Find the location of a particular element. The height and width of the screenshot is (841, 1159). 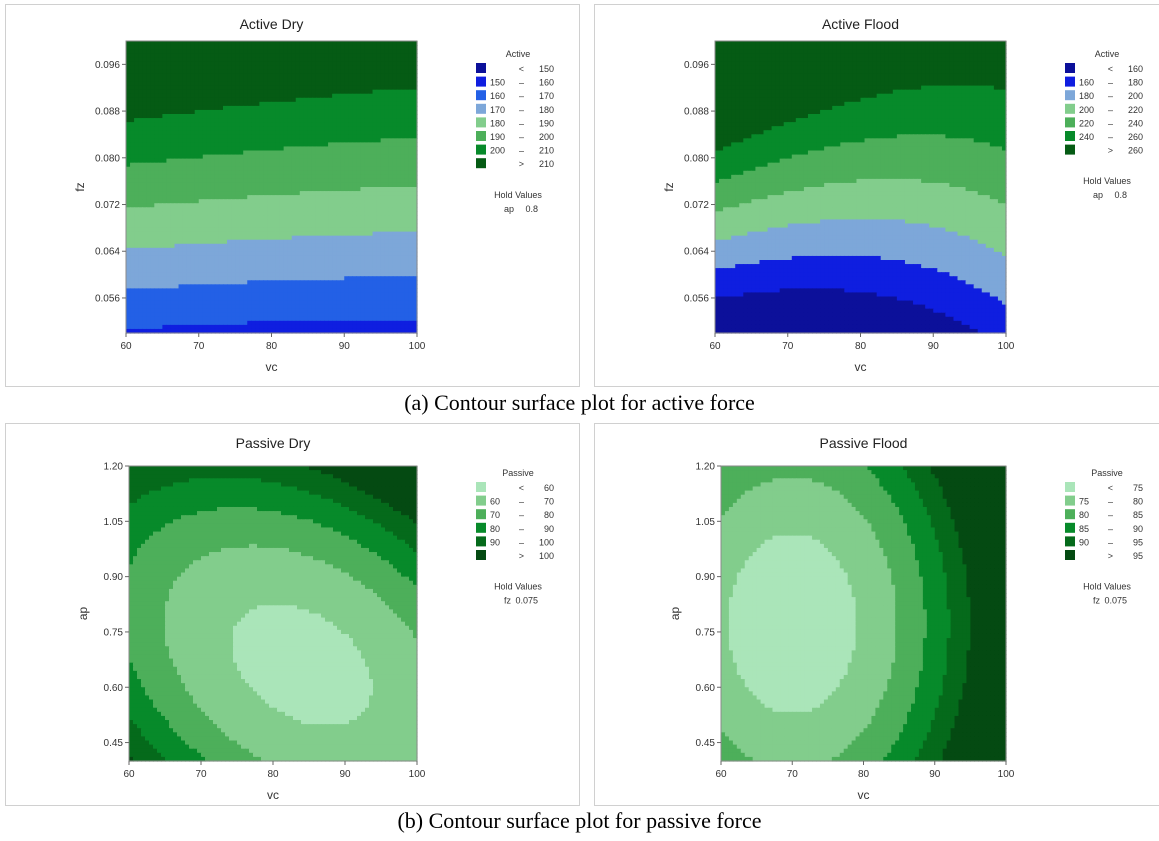

chart-title-active-flood: Active Flood is located at coordinates (860, 24).